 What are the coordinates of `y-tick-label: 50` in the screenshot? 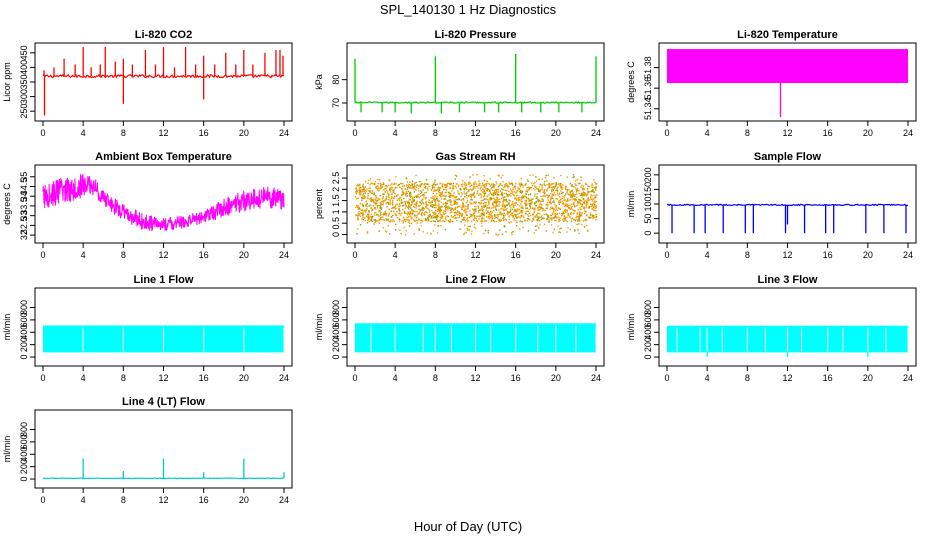 It's located at (648, 219).